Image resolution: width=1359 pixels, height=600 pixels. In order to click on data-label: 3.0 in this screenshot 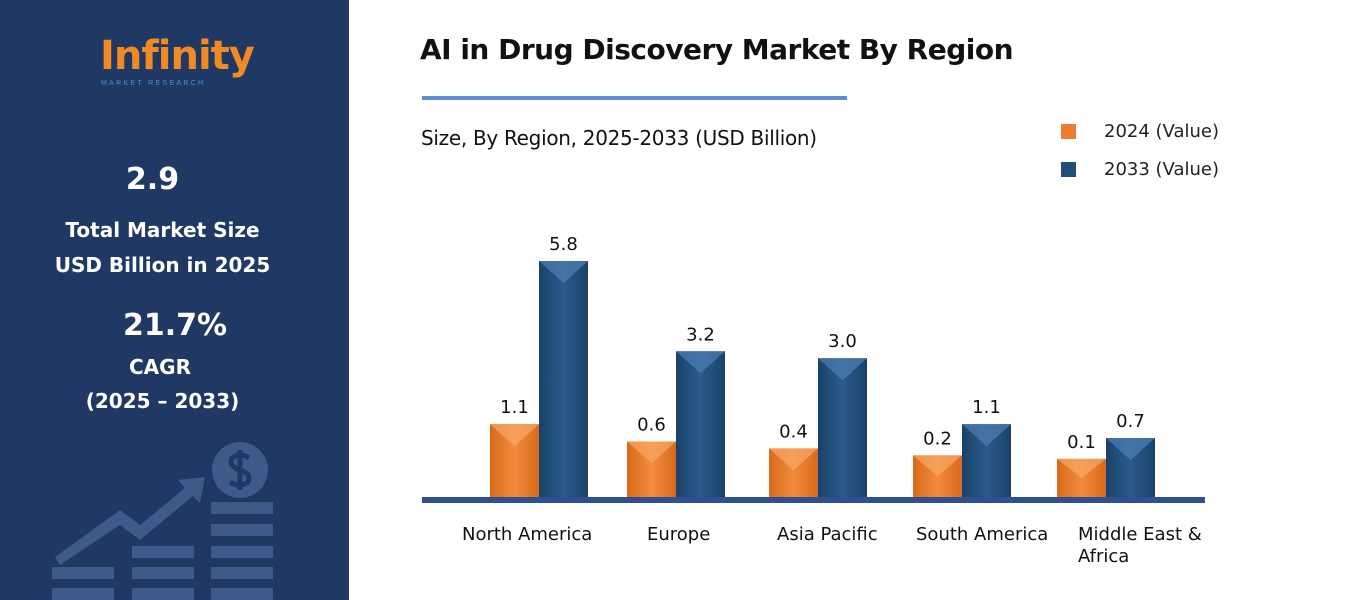, I will do `click(842, 341)`.